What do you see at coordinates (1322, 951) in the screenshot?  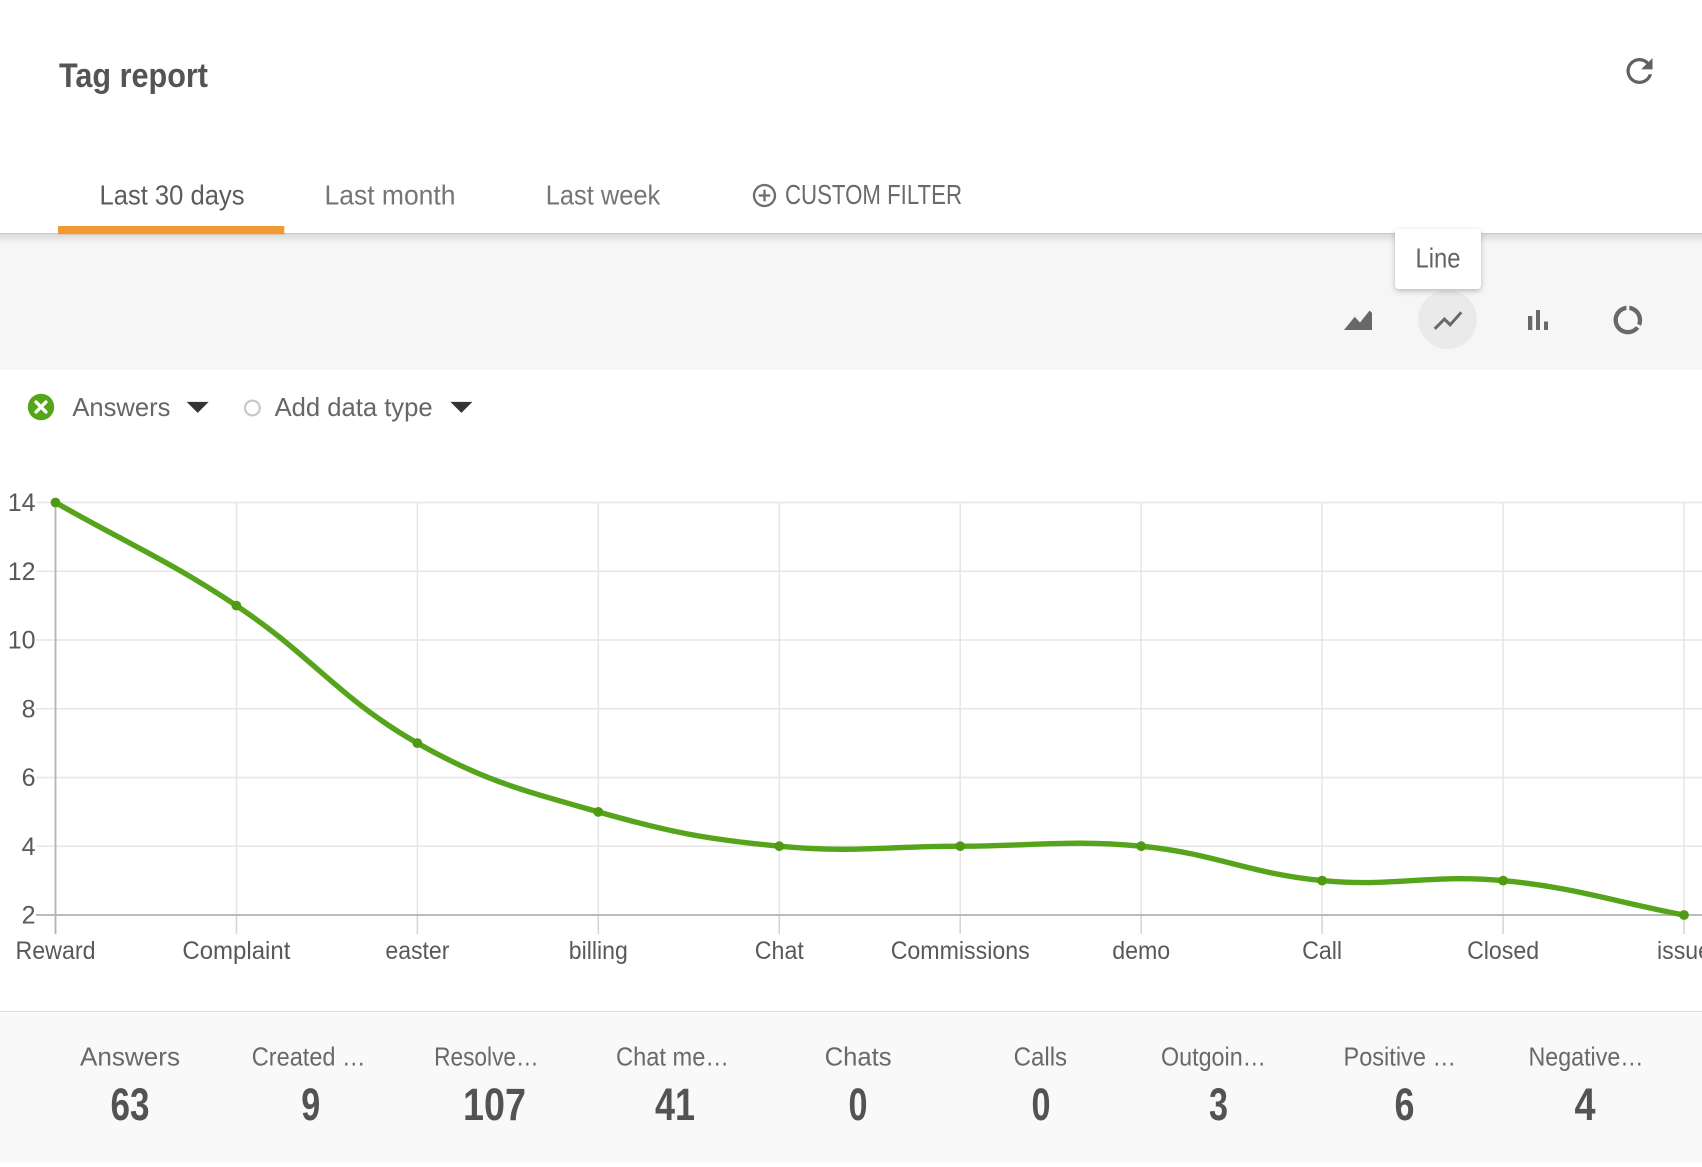 I see `svg-text: Call` at bounding box center [1322, 951].